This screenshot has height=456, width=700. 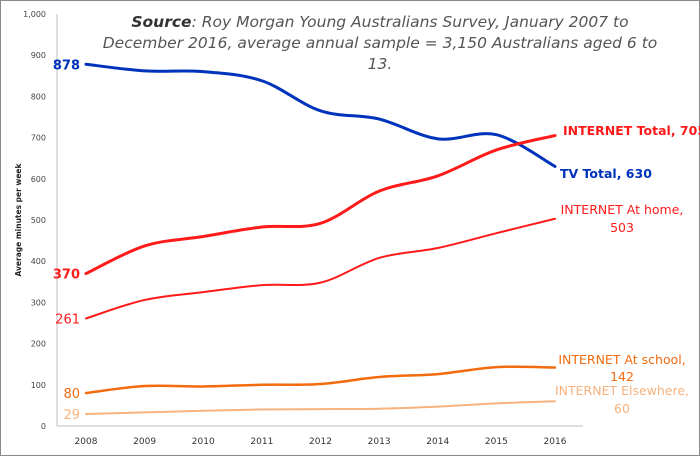 What do you see at coordinates (622, 227) in the screenshot?
I see `end-label-value-internet-at-home: 503` at bounding box center [622, 227].